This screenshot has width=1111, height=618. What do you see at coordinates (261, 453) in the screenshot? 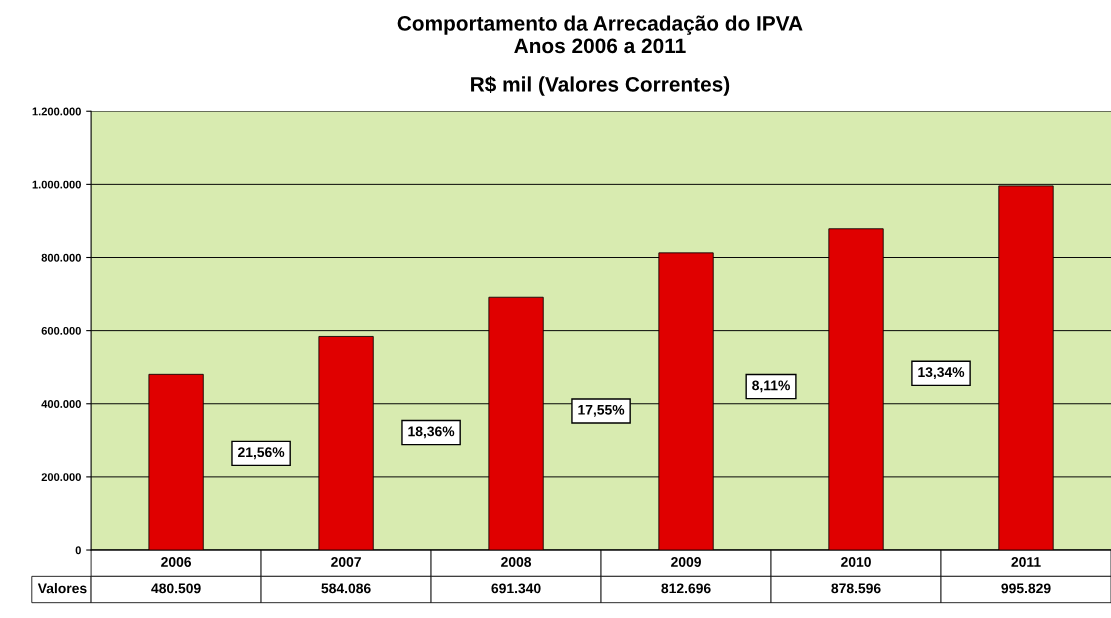
I see `annotation: 21,56%` at bounding box center [261, 453].